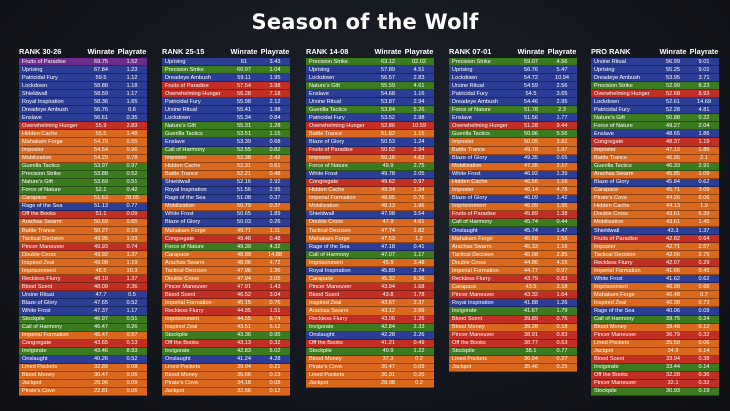 The height and width of the screenshot is (411, 730). I want to click on playrate-value: 0.97, so click(132, 166).